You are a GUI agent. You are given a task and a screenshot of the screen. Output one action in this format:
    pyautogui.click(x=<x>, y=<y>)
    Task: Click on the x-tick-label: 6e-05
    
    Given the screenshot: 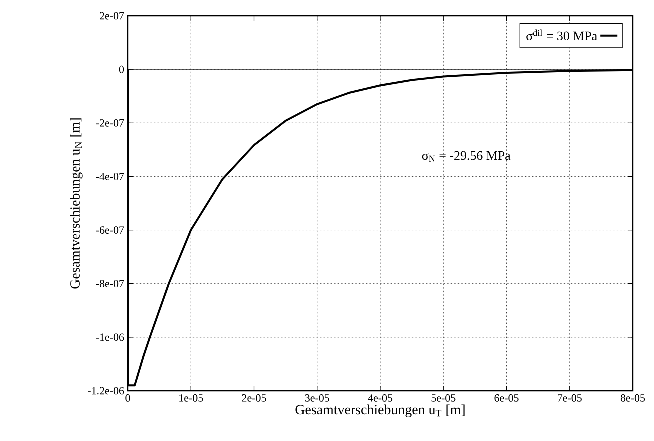 What is the action you would take?
    pyautogui.click(x=506, y=398)
    